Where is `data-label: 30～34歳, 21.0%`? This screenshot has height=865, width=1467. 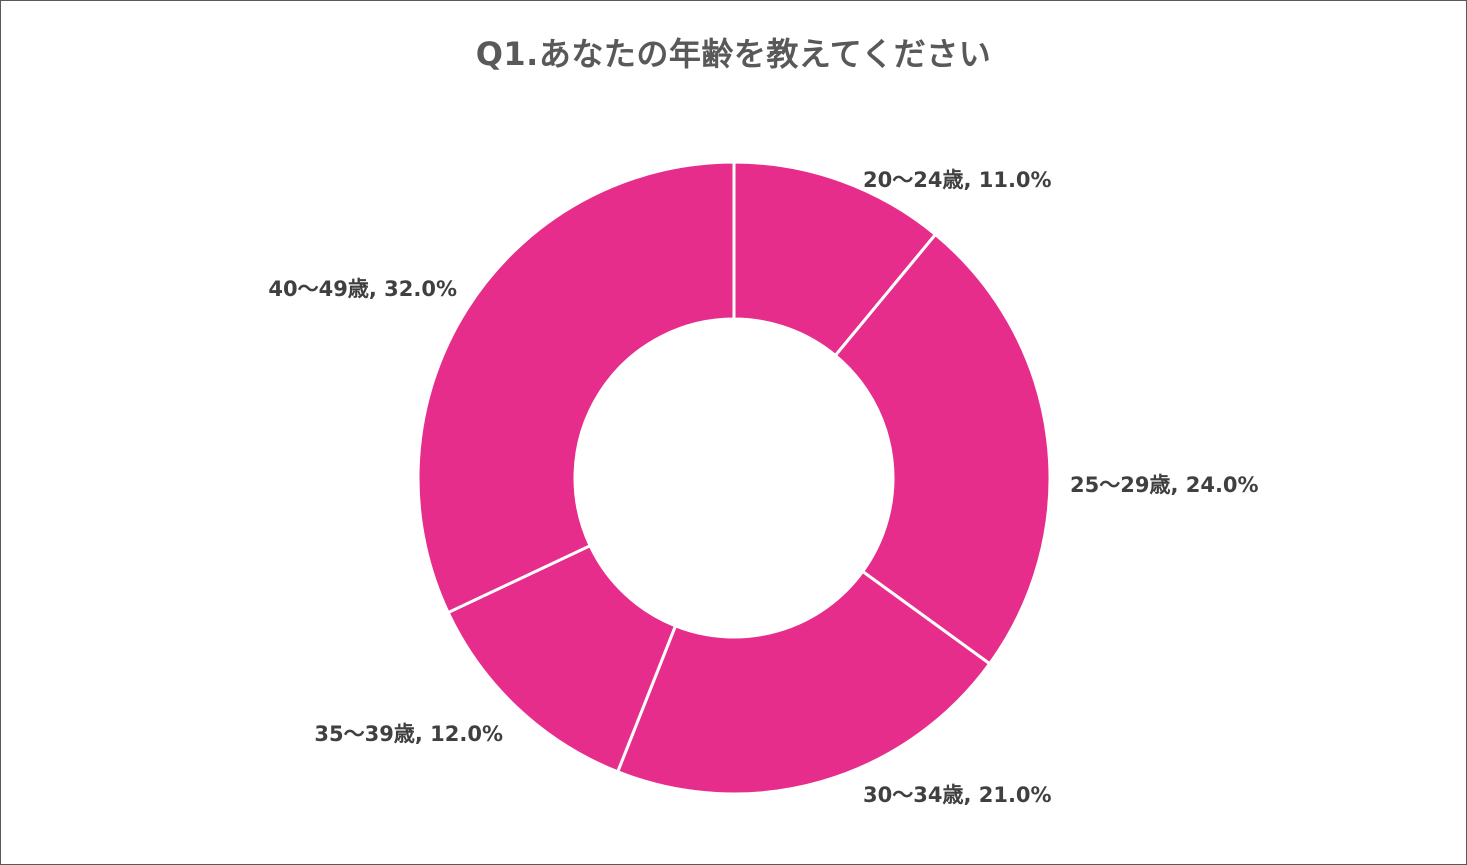
data-label: 30～34歳, 21.0% is located at coordinates (957, 795).